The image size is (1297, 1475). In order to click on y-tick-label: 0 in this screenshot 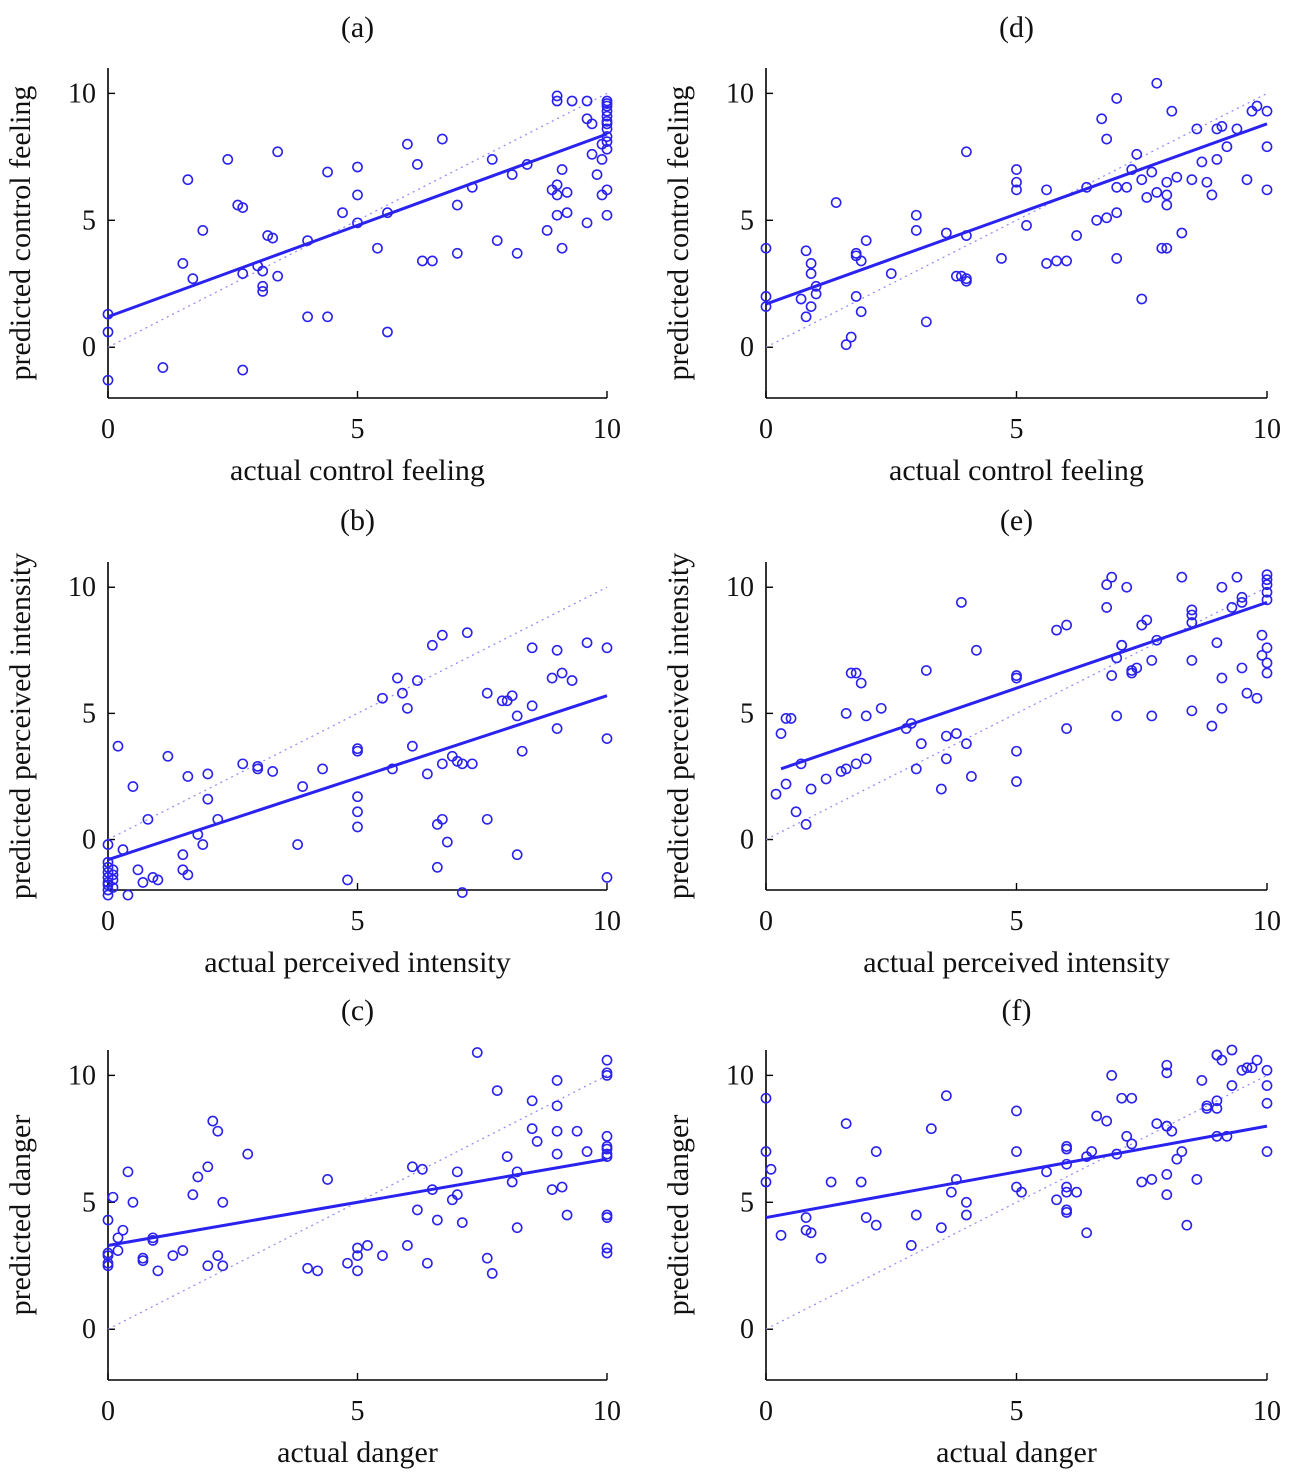, I will do `click(89, 1329)`.